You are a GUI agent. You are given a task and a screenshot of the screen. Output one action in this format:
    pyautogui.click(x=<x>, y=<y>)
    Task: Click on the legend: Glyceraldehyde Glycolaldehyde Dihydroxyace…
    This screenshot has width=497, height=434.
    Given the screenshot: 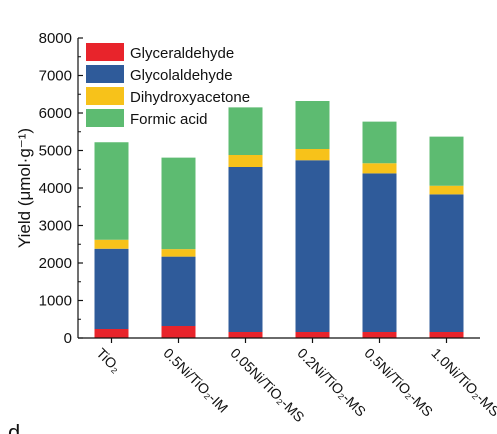 What is the action you would take?
    pyautogui.click(x=168, y=85)
    